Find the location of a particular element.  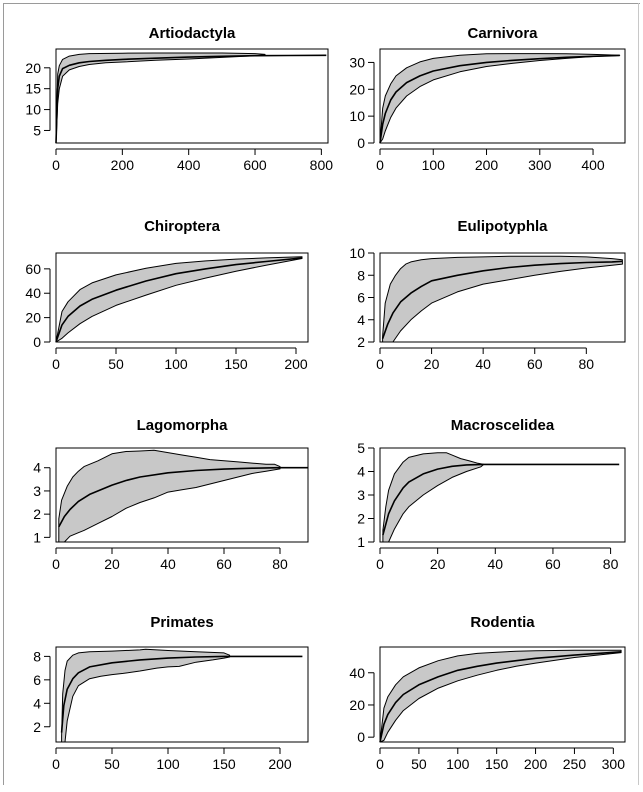

eulipotyphla-y-tick-label: 6 is located at coordinates (361, 298).